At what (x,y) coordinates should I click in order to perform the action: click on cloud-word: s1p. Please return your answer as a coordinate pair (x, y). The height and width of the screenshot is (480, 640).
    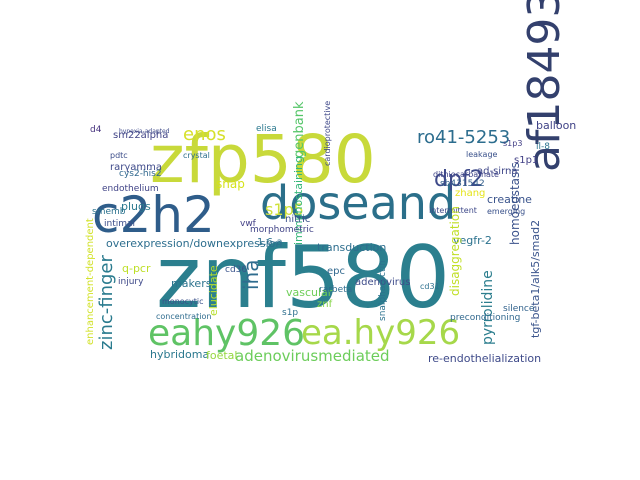
    Looking at the image, I should click on (290, 313).